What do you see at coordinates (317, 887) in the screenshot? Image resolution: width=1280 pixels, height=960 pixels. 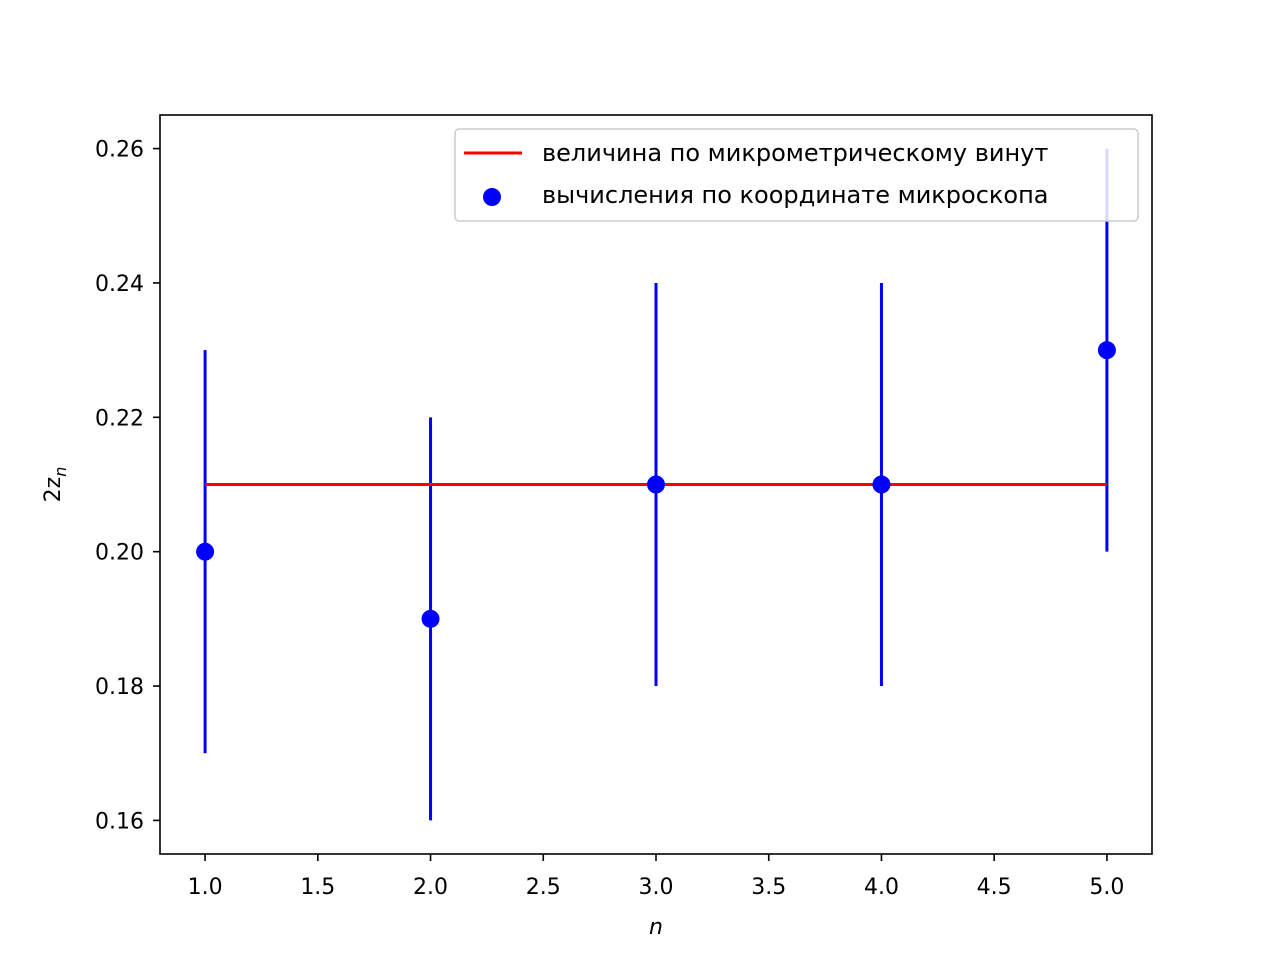 I see `x-tick-label-1: 1.5` at bounding box center [317, 887].